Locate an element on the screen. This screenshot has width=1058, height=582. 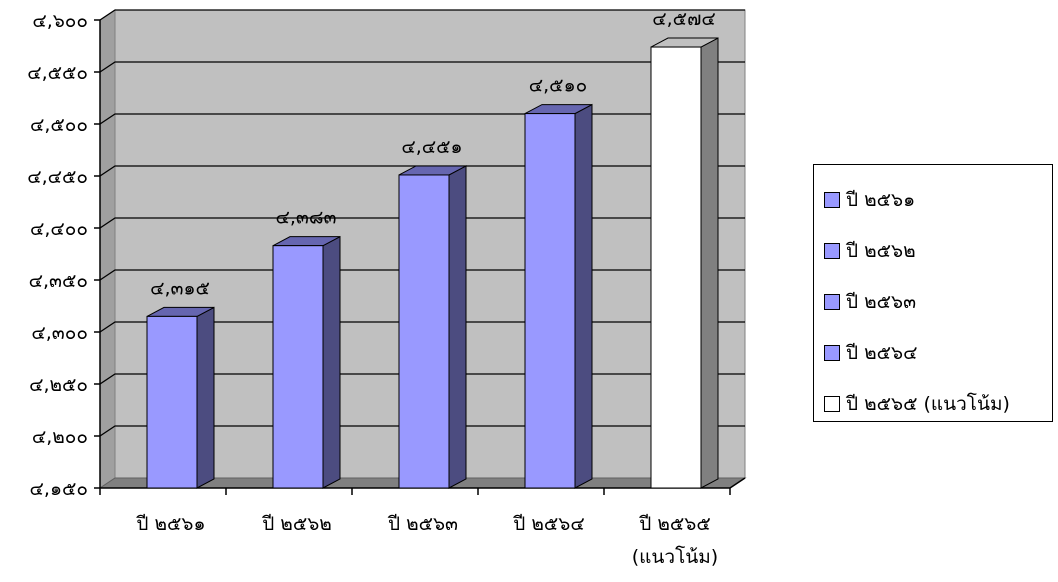
x-category-label: ปี ๒๕๖๓ is located at coordinates (422, 524).